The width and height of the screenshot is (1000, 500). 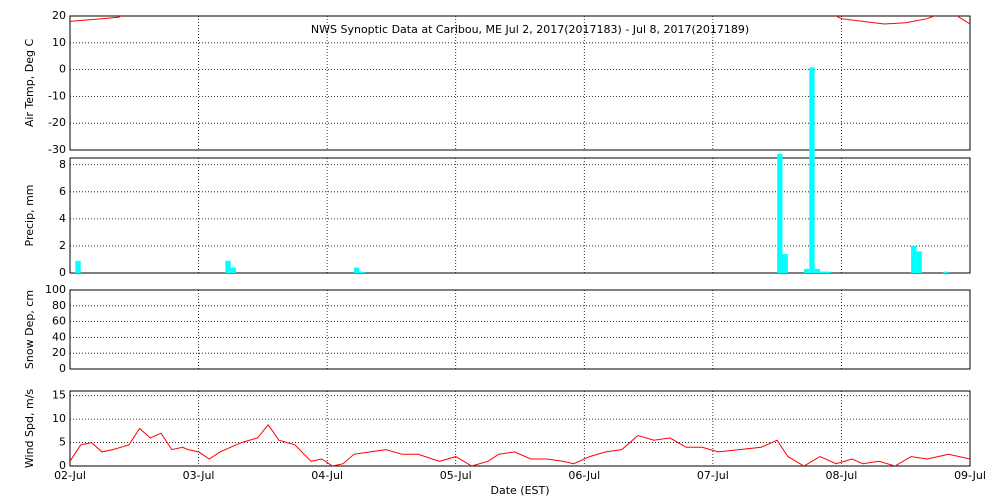 What do you see at coordinates (55, 289) in the screenshot?
I see `y-tick-label: 100` at bounding box center [55, 289].